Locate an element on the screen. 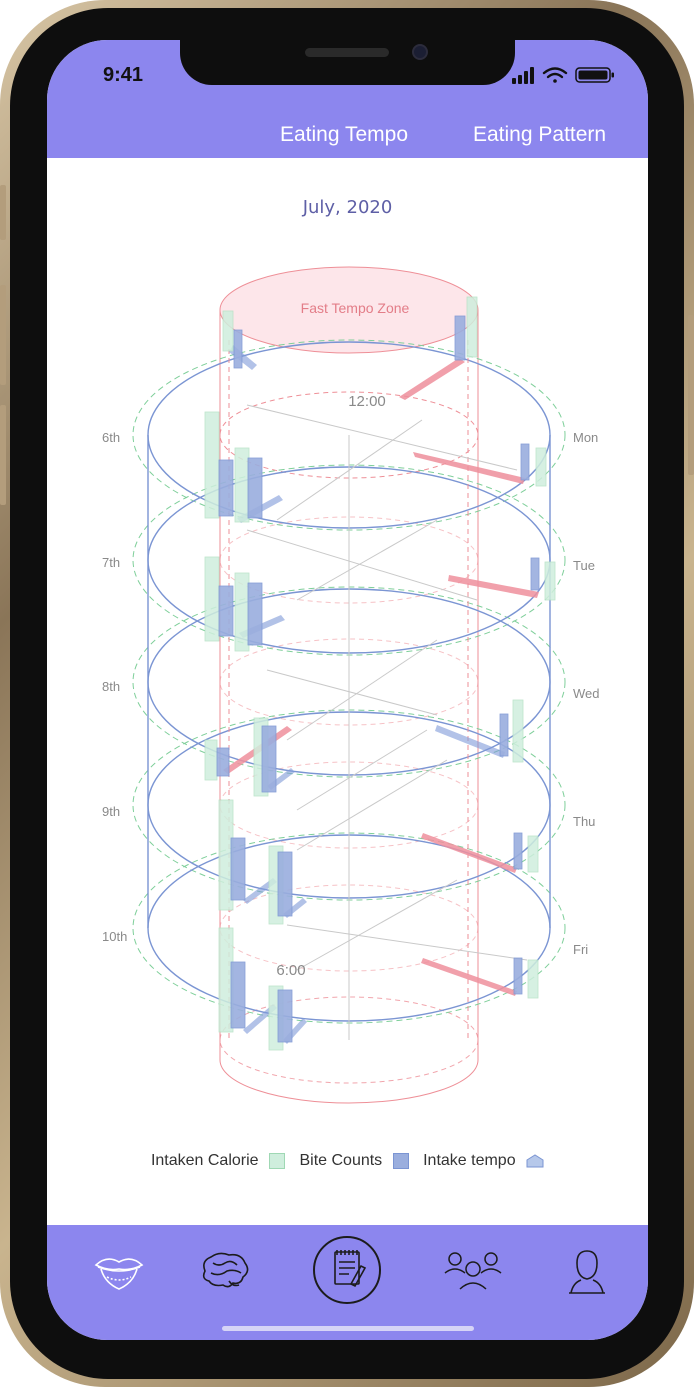 This screenshot has height=1387, width=694. date-label: 7th is located at coordinates (111, 562).